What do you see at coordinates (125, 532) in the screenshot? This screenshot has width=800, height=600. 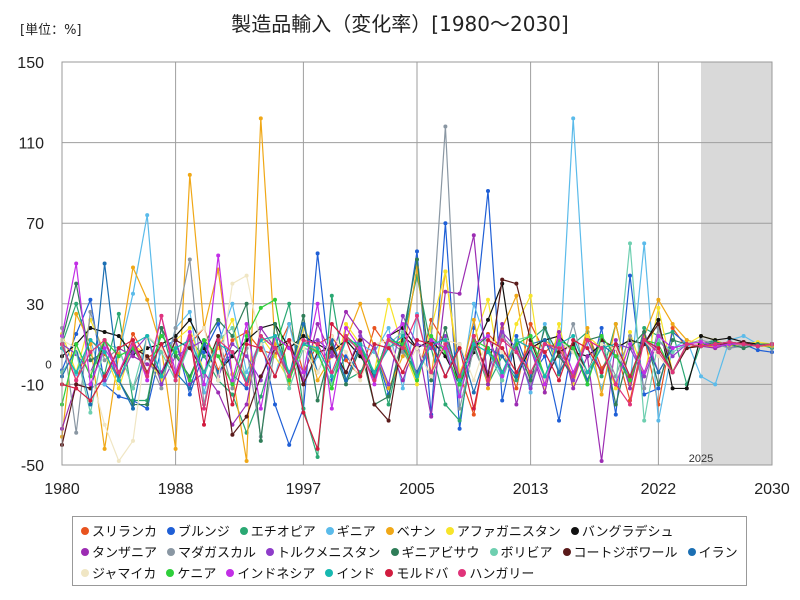 I see `legend-label: スリランカ` at bounding box center [125, 532].